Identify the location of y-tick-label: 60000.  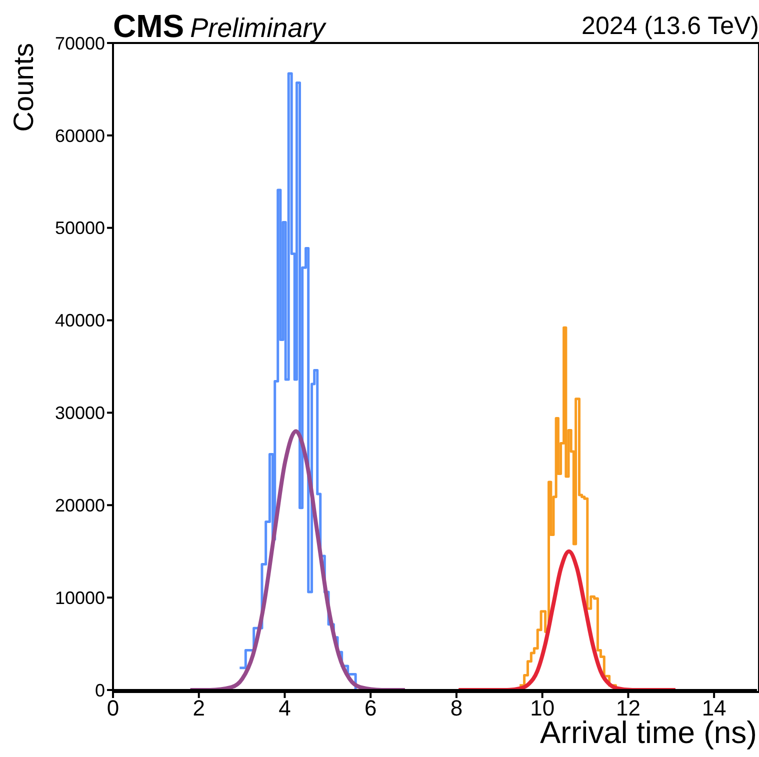
(79, 136).